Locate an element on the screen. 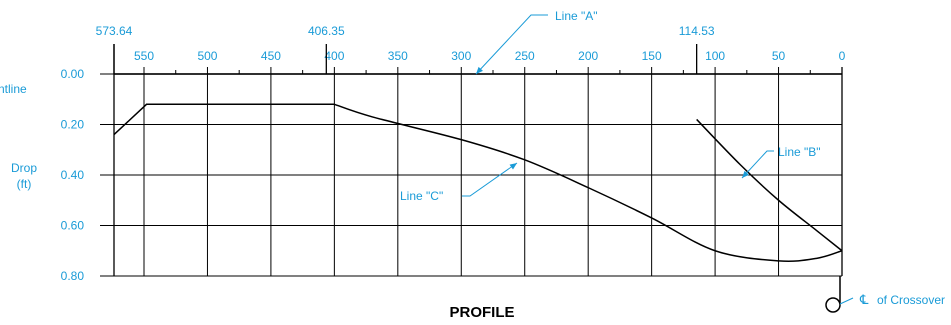 This screenshot has width=951, height=325. crossover-marker: ℄ of Crossover is located at coordinates (885, 294).